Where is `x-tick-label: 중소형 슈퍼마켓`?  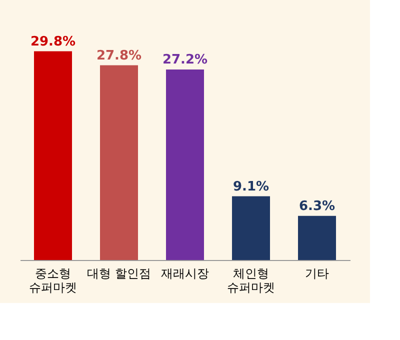 x-tick-label: 중소형 슈퍼마켓 is located at coordinates (53, 280).